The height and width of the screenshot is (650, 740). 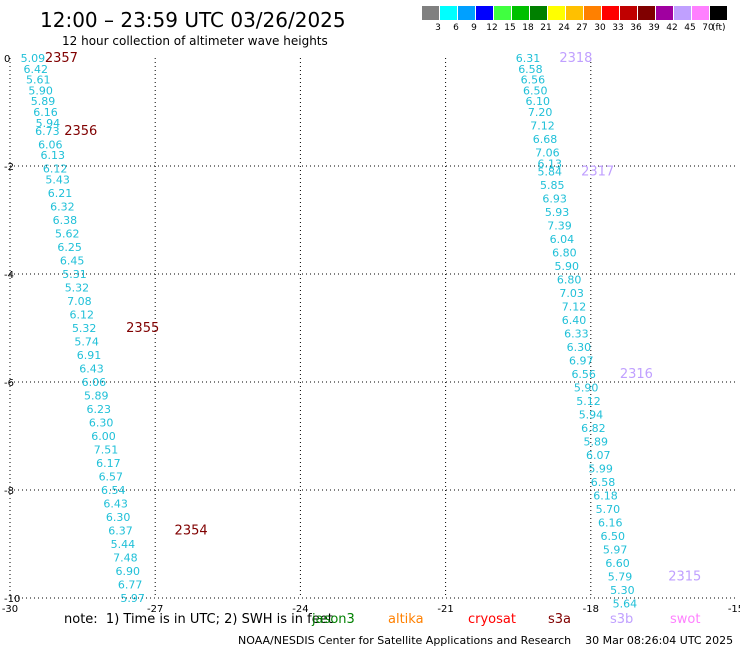 I want to click on wave-height-value: 6.06, so click(x=94, y=382).